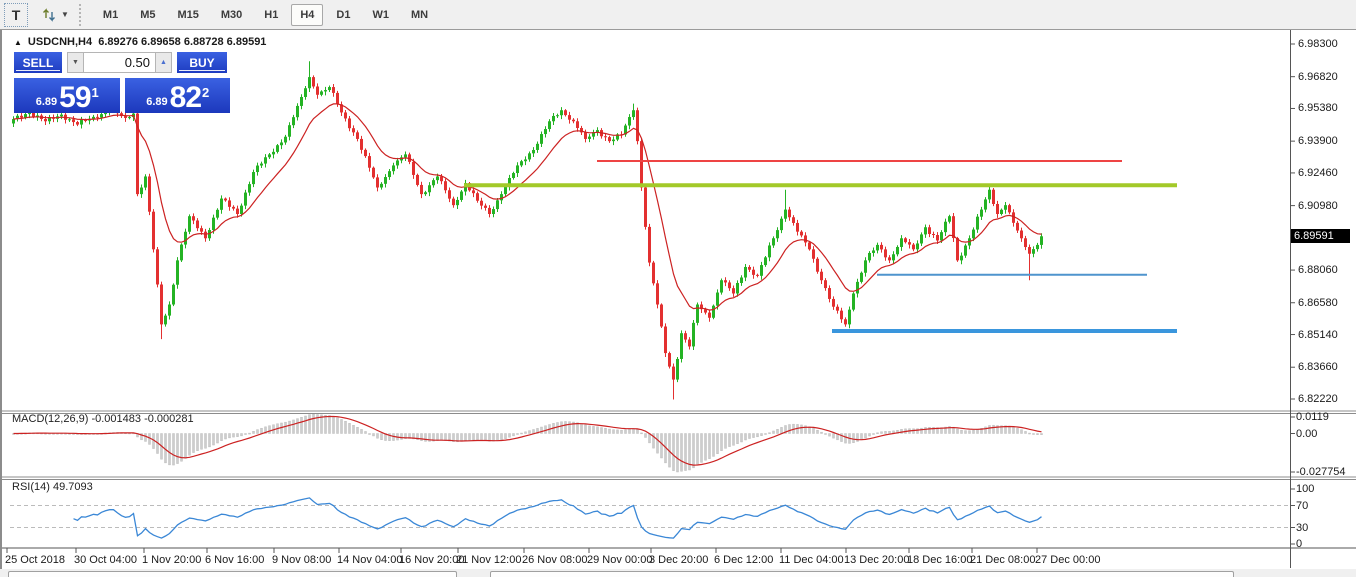  I want to click on timeframe-button-d1: D1, so click(343, 14).